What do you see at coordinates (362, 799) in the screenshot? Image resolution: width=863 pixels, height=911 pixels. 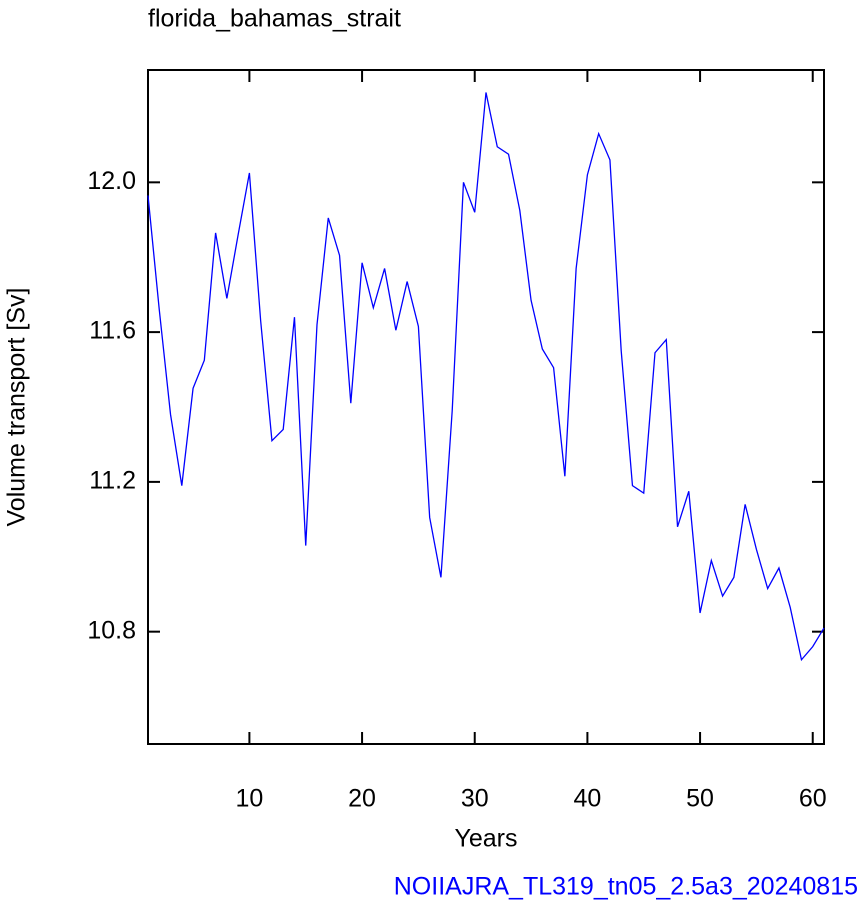 I see `x-tick-label: 20` at bounding box center [362, 799].